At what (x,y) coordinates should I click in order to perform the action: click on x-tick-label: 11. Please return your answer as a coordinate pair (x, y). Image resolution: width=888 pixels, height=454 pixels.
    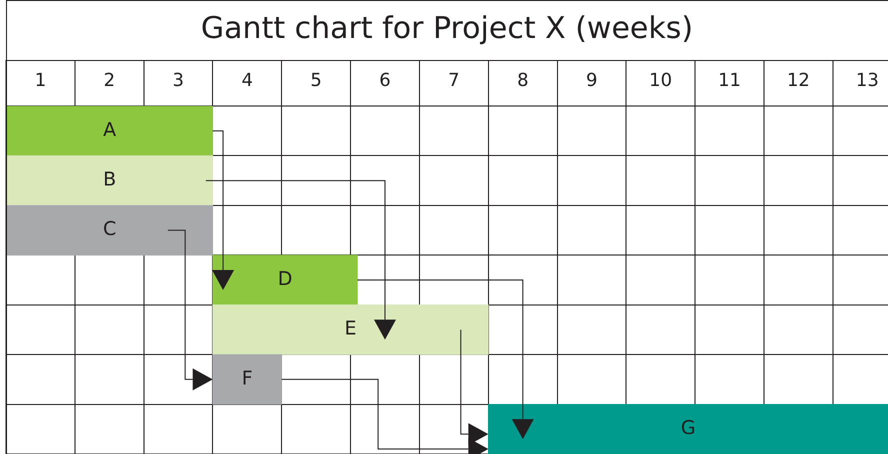
    Looking at the image, I should click on (729, 80).